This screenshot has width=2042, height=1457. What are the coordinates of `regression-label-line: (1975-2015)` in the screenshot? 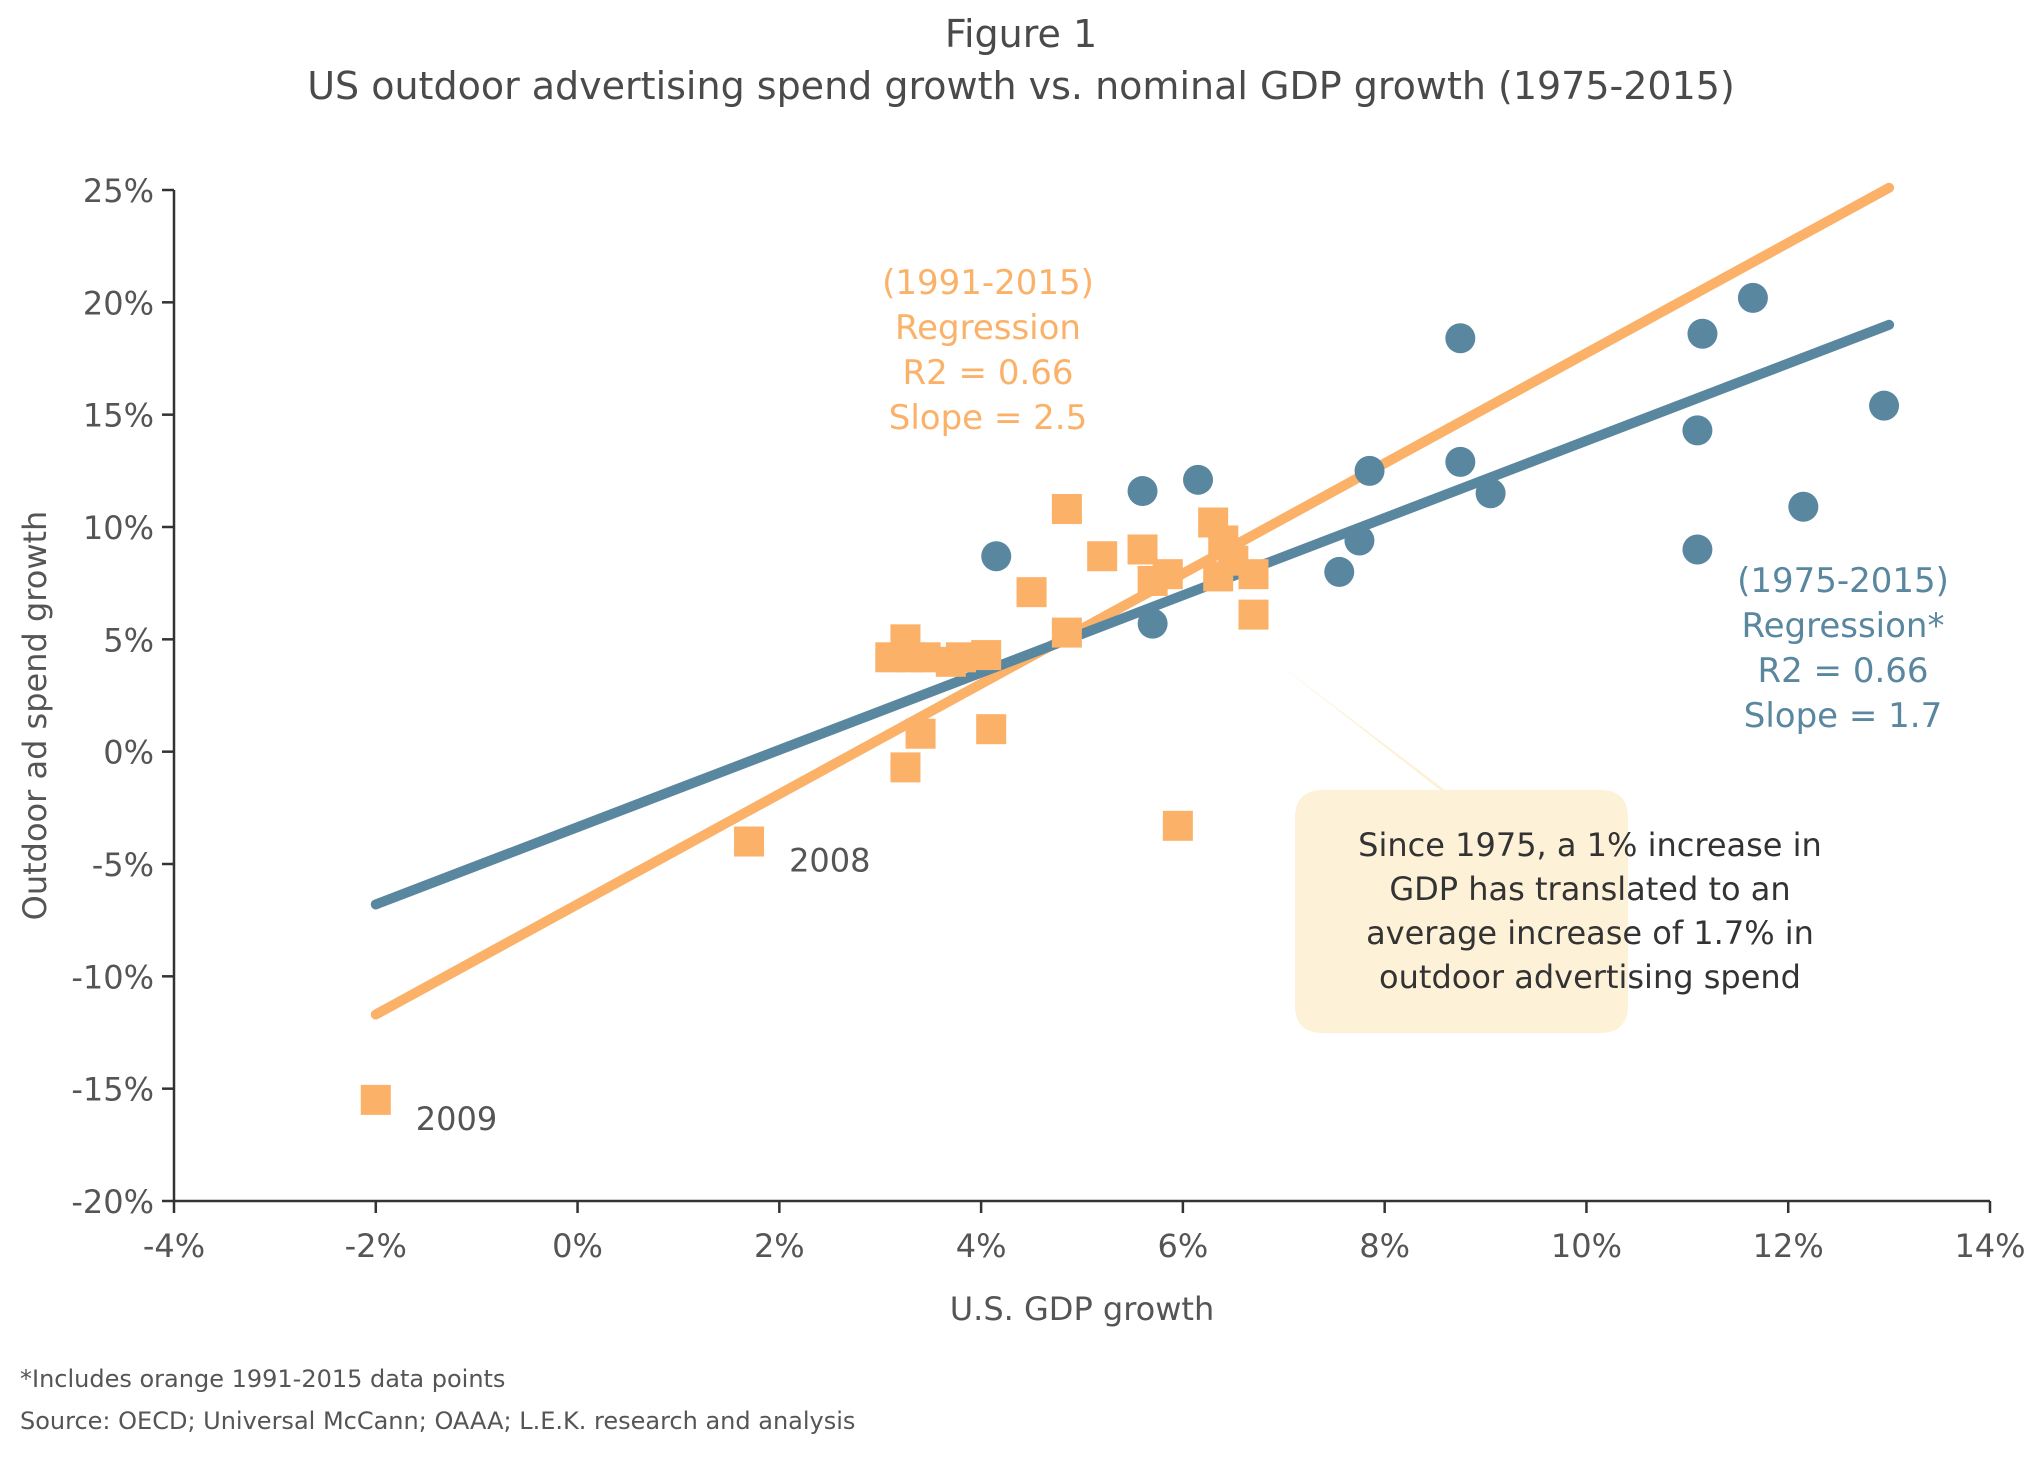 It's located at (1843, 581).